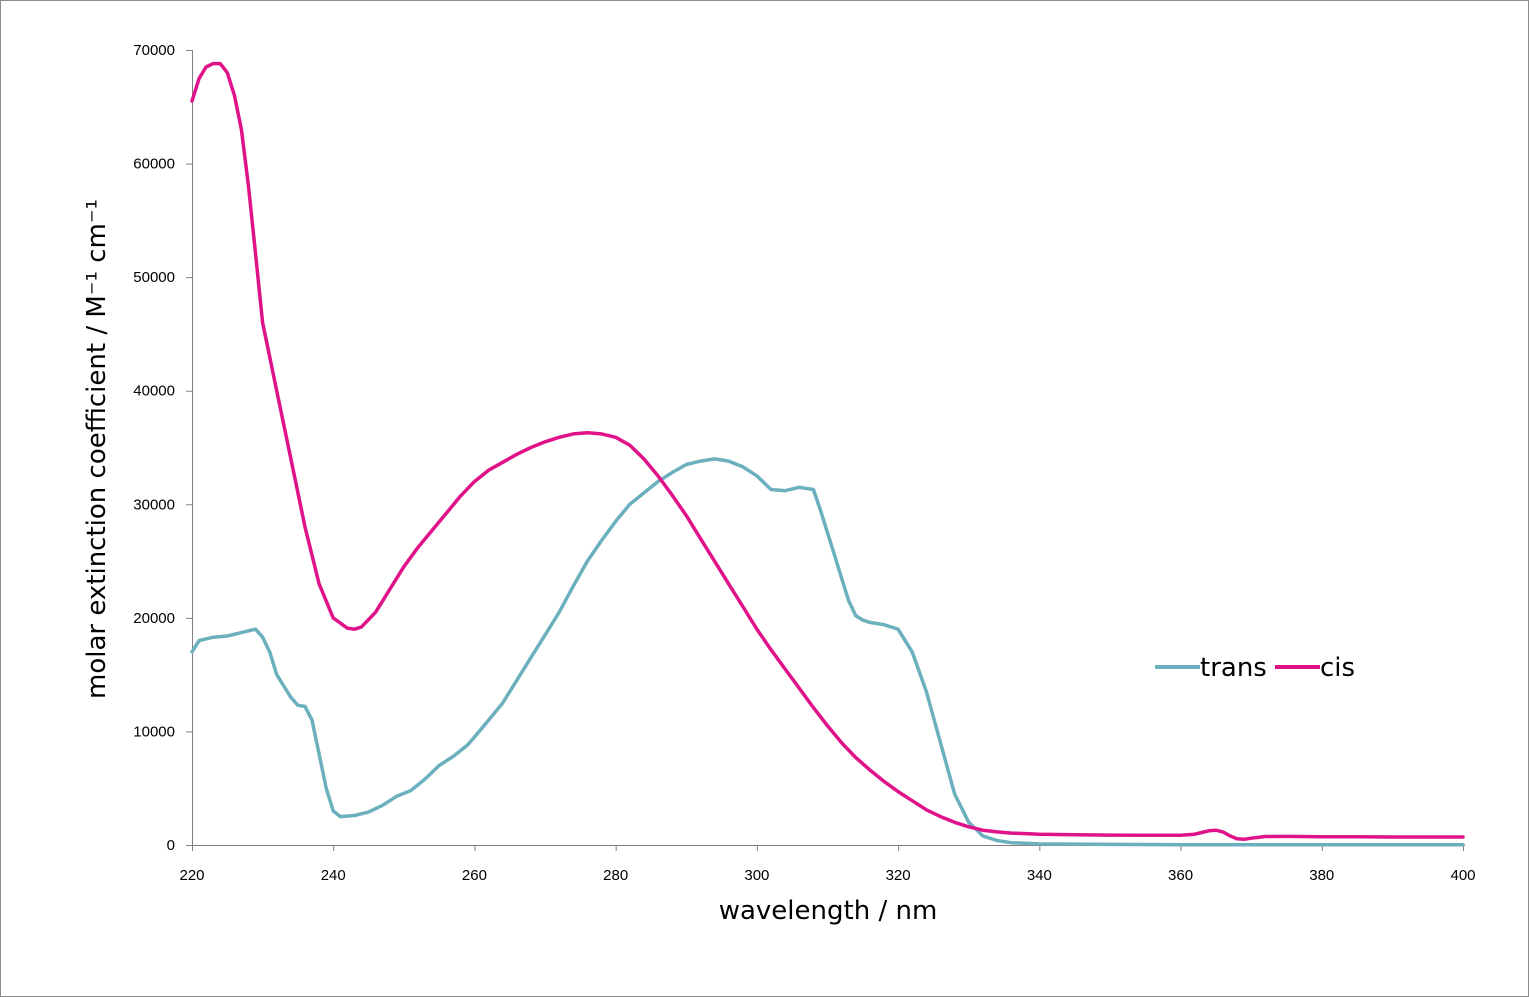 This screenshot has height=997, width=1529. What do you see at coordinates (1462, 875) in the screenshot?
I see `x-tick-label: 400` at bounding box center [1462, 875].